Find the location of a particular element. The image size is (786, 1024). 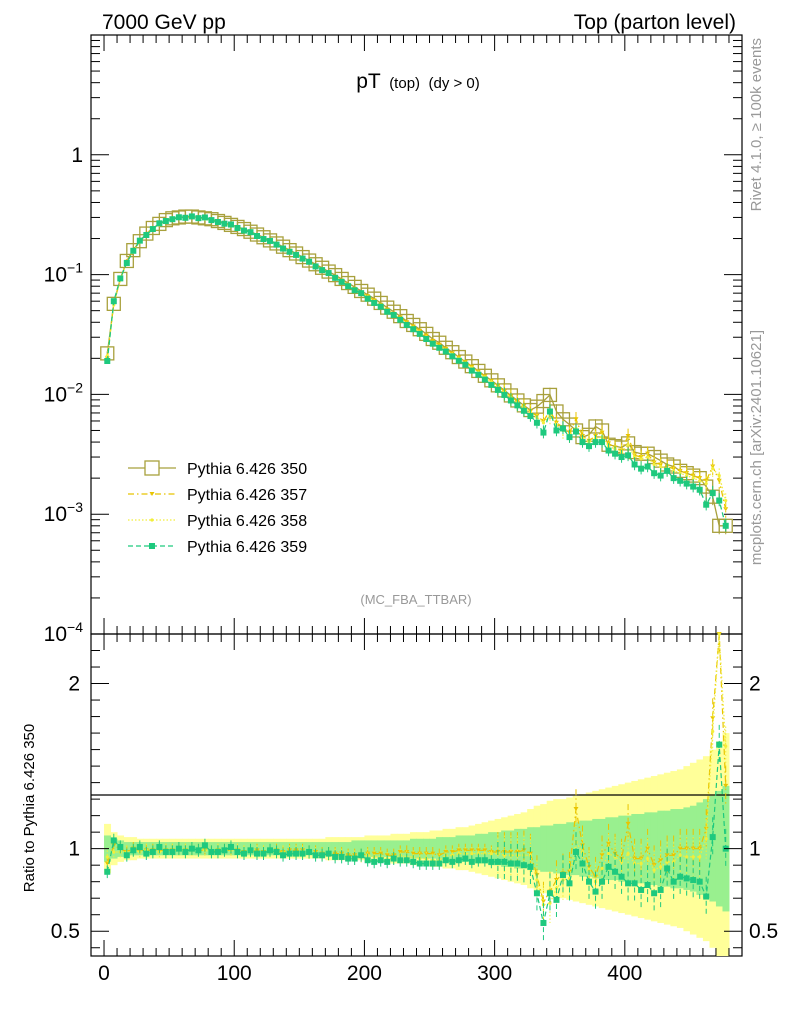

ratio-ylabel: Ratio to Pythia 6.426 350 is located at coordinates (29, 808).